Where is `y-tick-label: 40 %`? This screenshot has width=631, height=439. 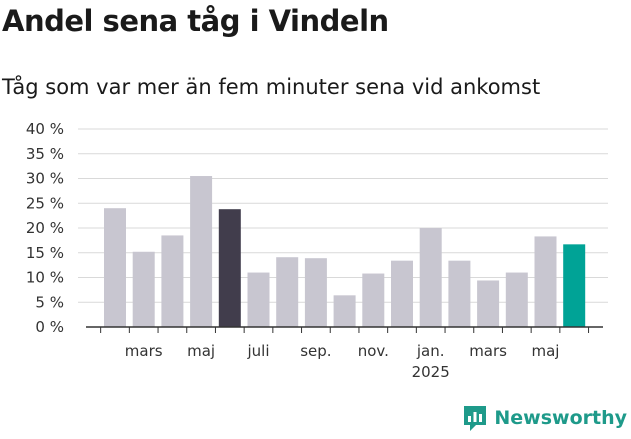
y-tick-label: 40 % is located at coordinates (45, 129).